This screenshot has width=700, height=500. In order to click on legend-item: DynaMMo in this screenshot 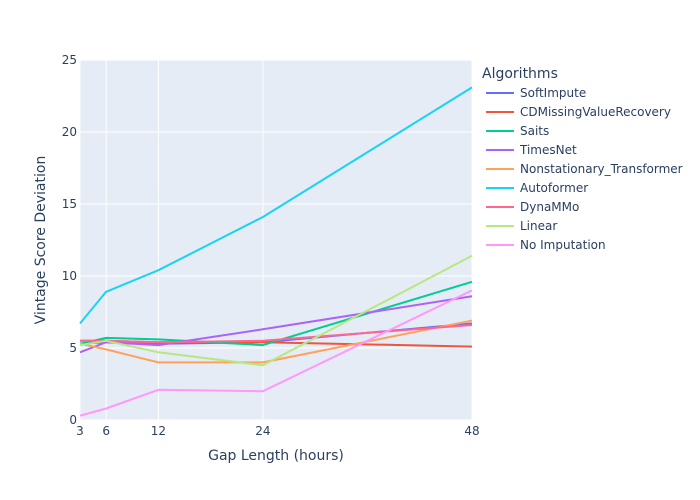, I will do `click(532, 207)`.